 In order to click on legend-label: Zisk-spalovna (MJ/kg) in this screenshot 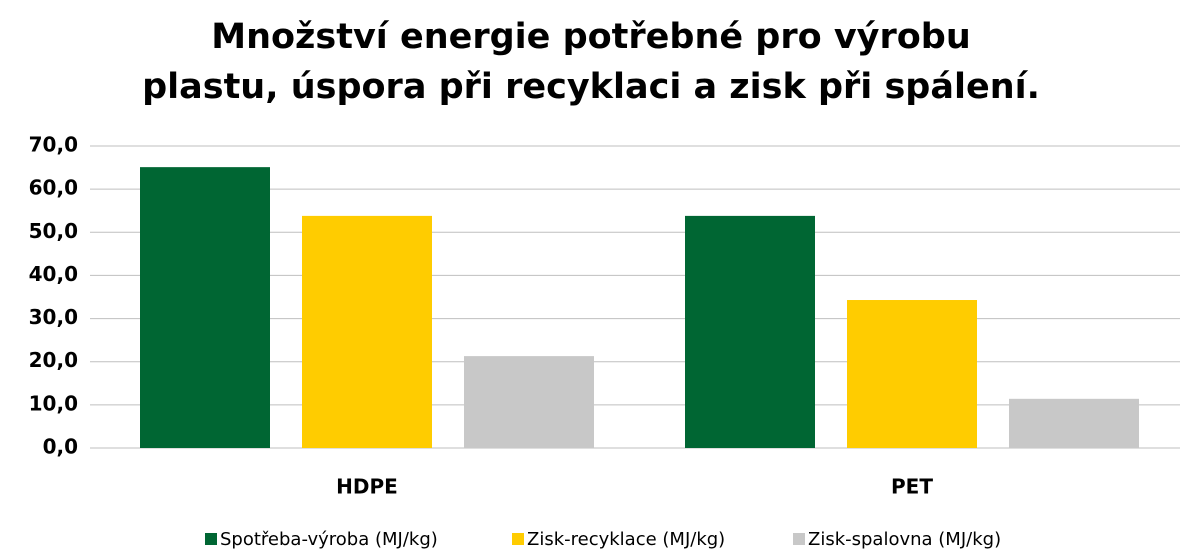, I will do `click(904, 539)`.